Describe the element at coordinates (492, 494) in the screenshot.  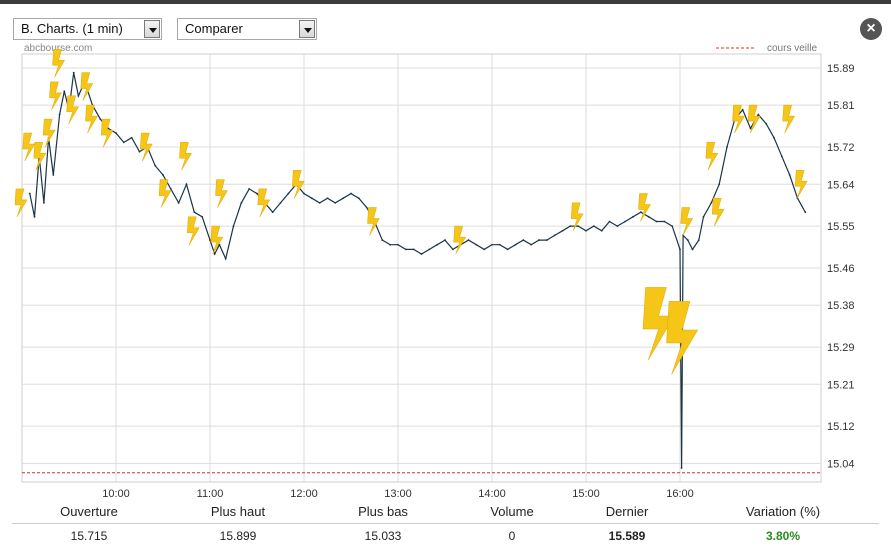
I see `x-tick-label: 14:00` at that location.